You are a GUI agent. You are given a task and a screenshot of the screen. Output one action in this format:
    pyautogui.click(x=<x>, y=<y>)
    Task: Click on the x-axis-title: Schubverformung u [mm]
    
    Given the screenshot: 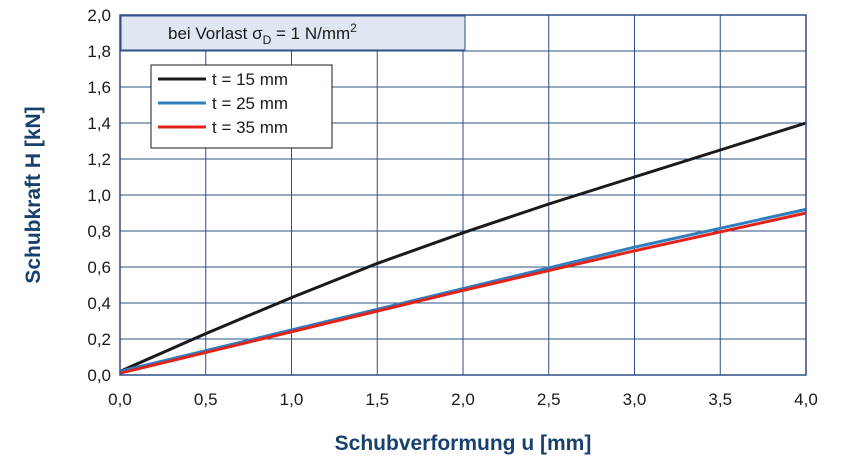 What is the action you would take?
    pyautogui.click(x=463, y=443)
    